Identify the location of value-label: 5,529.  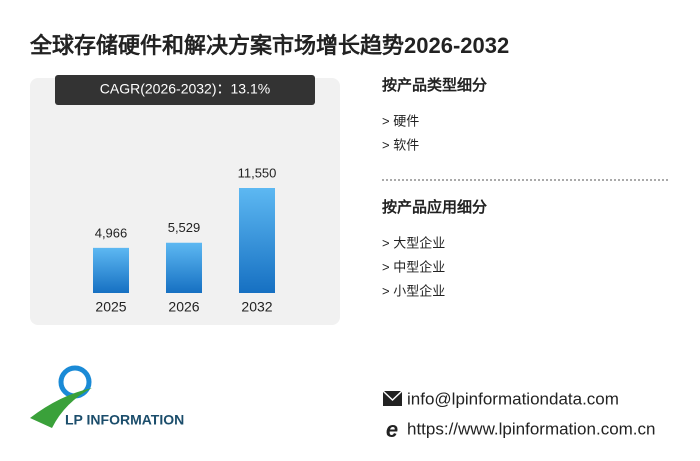
(184, 227).